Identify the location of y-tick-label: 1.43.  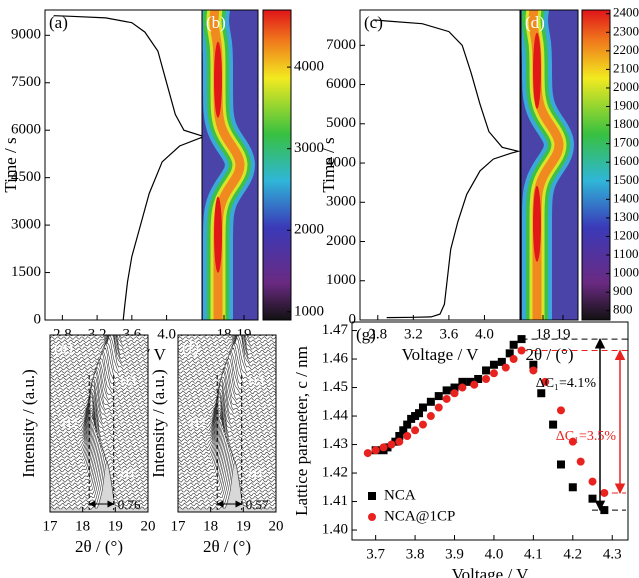
(335, 444).